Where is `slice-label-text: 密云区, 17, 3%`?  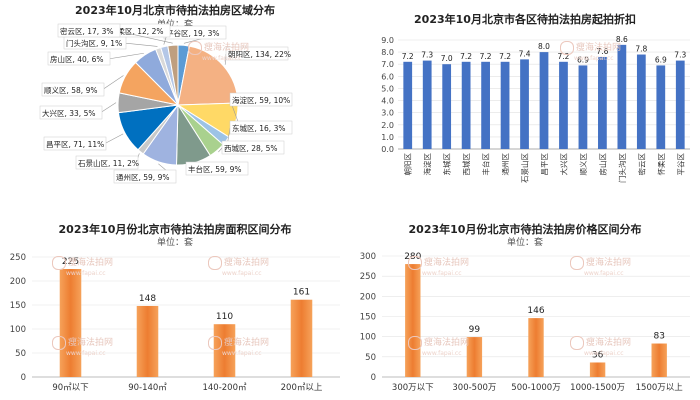 slice-label-text: 密云区, 17, 3% is located at coordinates (86, 31).